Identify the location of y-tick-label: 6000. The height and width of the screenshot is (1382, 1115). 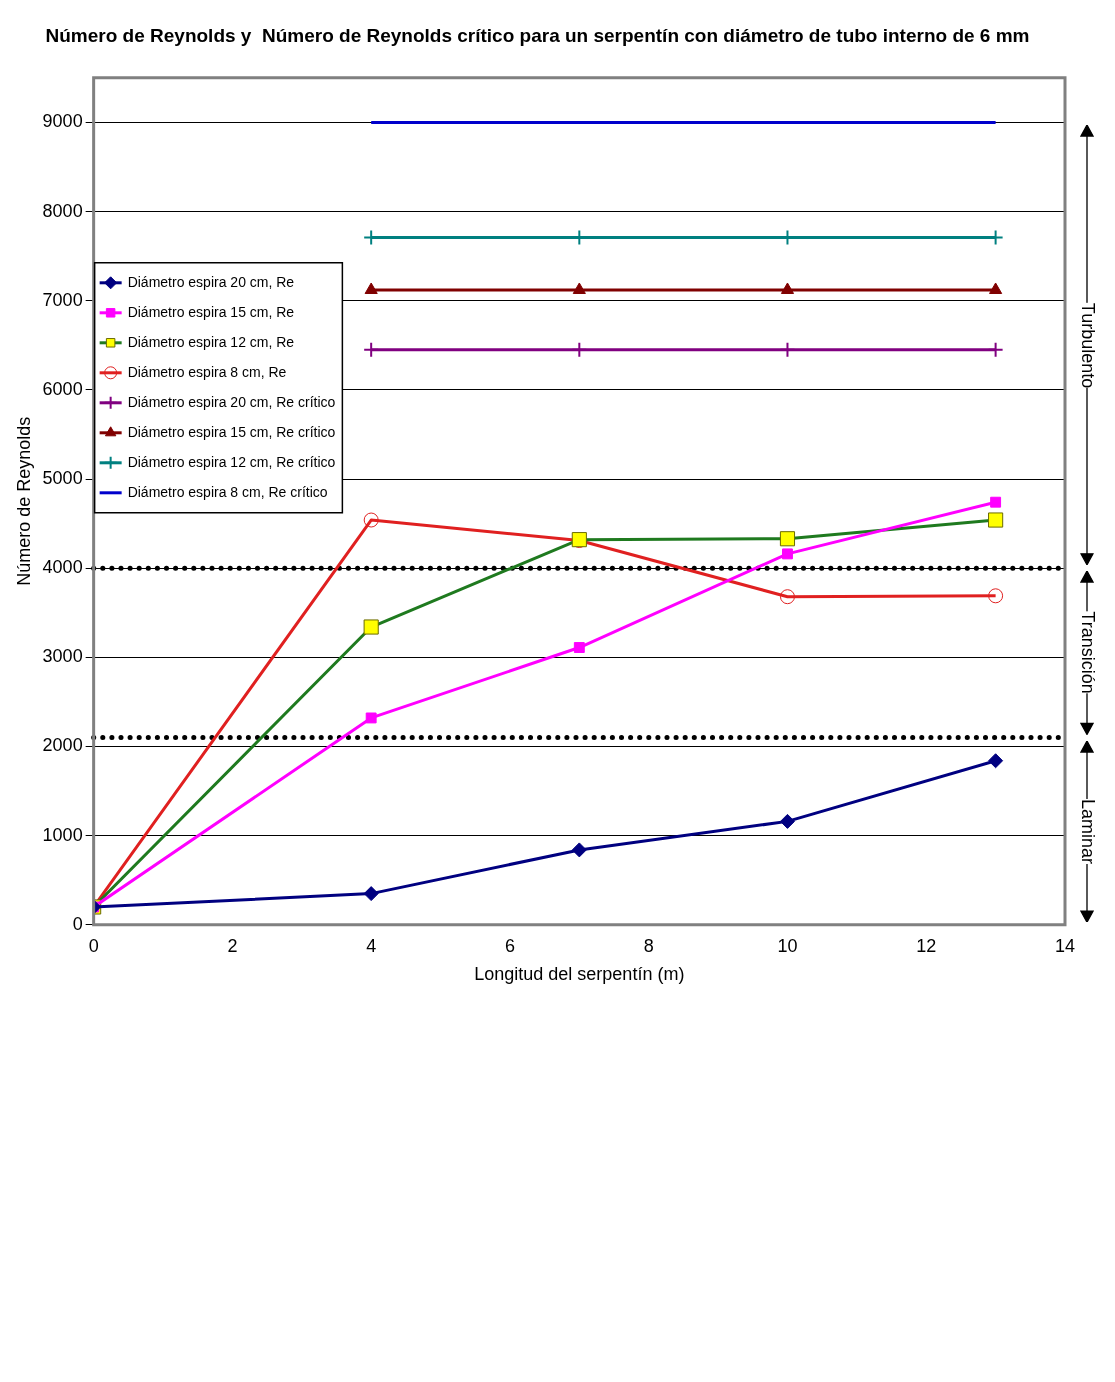
(62, 388).